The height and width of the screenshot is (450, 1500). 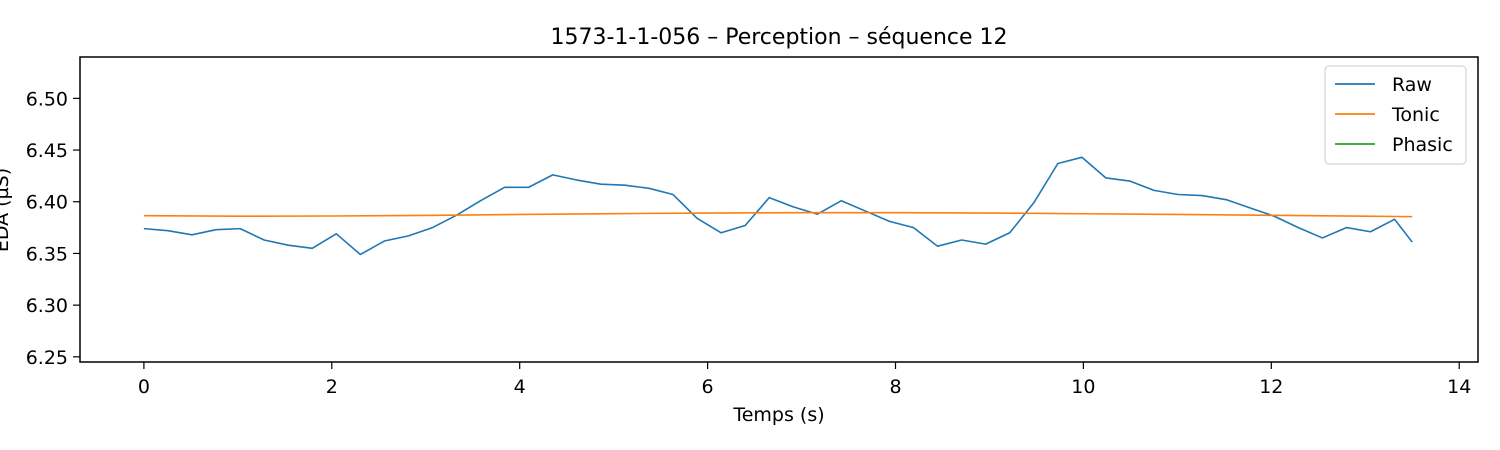 What do you see at coordinates (778, 214) in the screenshot?
I see `series-line-tonic` at bounding box center [778, 214].